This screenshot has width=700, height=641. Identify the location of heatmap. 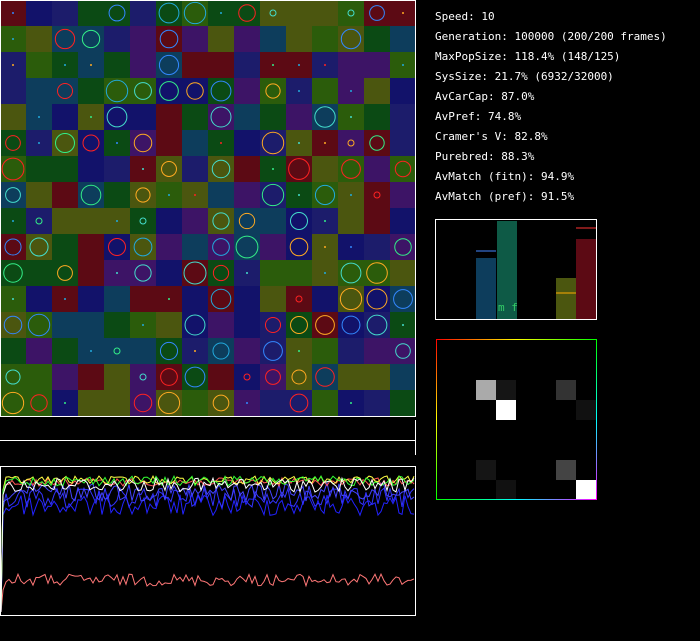
(536, 440).